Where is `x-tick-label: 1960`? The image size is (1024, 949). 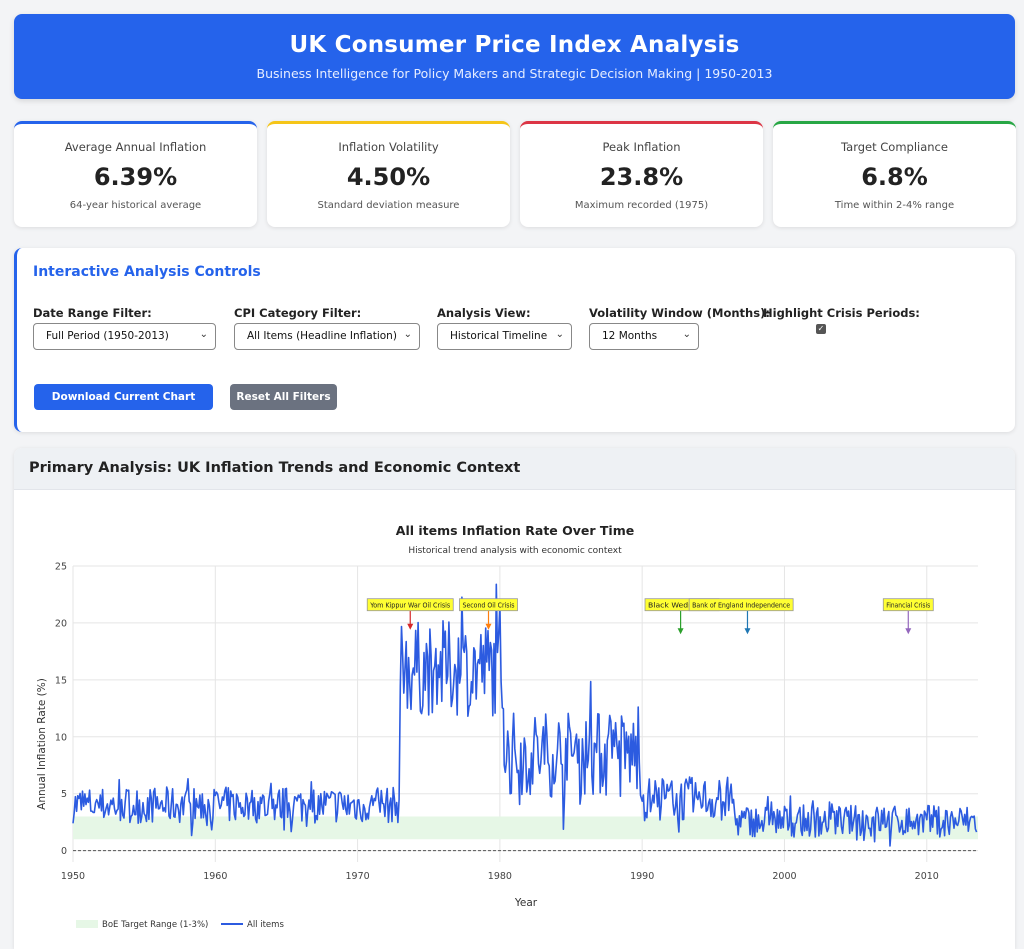
x-tick-label: 1960 is located at coordinates (215, 876).